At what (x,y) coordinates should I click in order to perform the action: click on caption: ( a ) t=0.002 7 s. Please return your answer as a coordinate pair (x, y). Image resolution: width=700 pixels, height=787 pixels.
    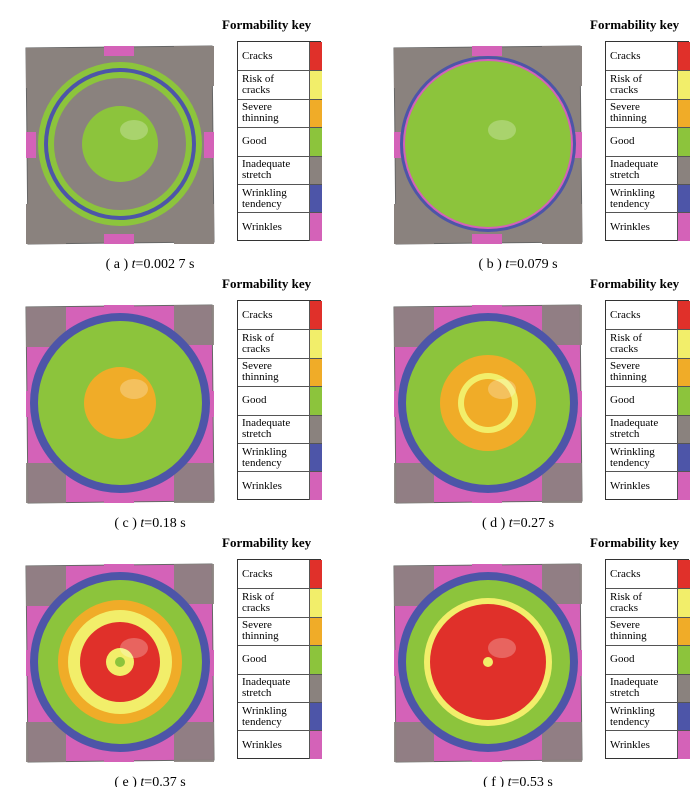
    Looking at the image, I should click on (150, 265).